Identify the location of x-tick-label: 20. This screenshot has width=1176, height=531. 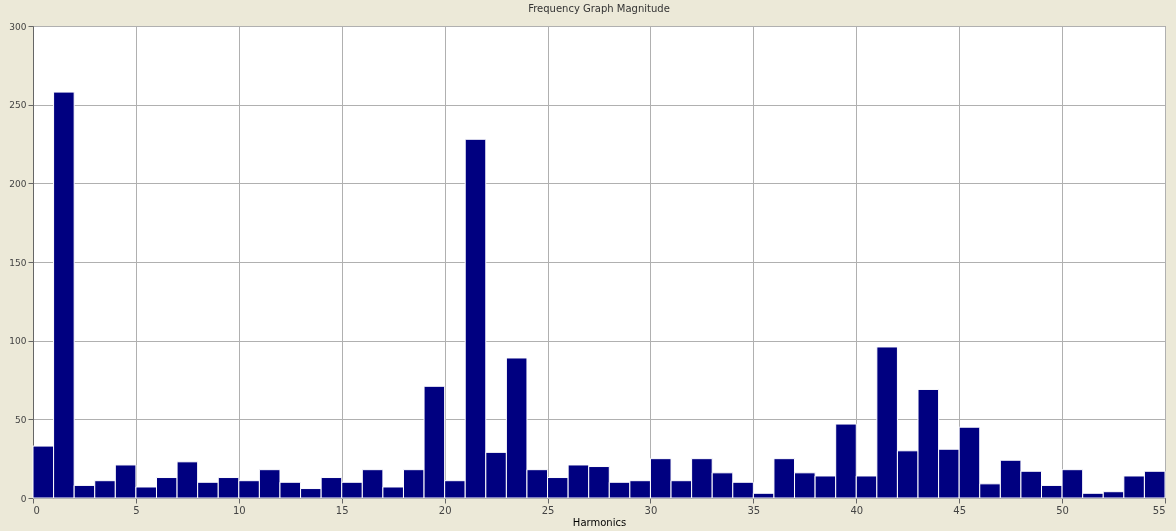
(445, 510).